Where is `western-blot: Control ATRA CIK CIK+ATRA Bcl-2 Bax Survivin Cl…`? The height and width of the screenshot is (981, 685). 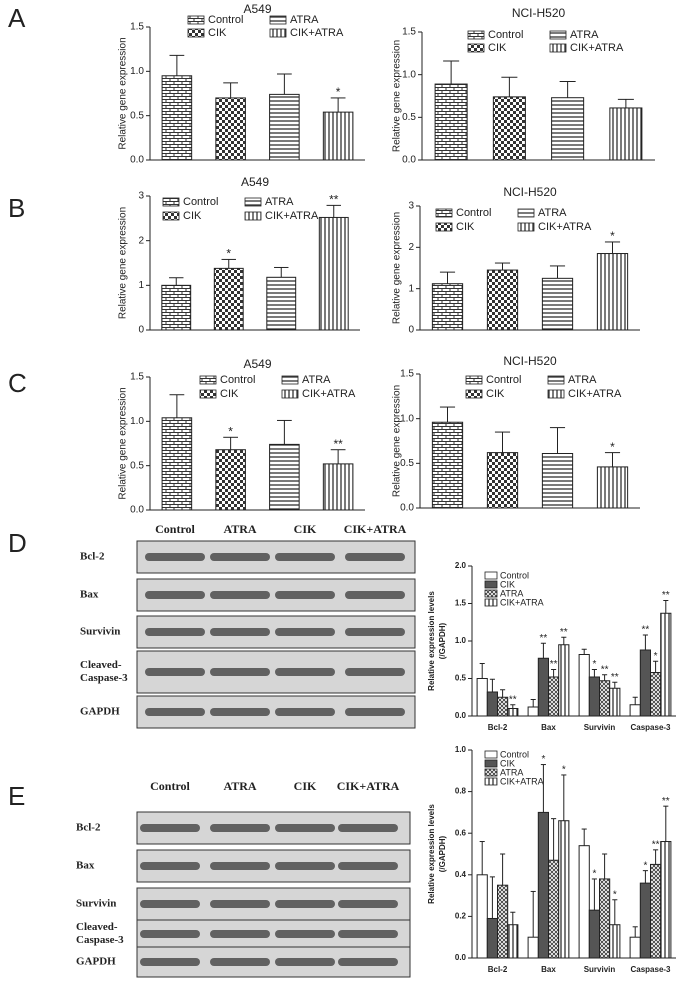 western-blot: Control ATRA CIK CIK+ATRA Bcl-2 Bax Survivin Cl… is located at coordinates (243, 878).